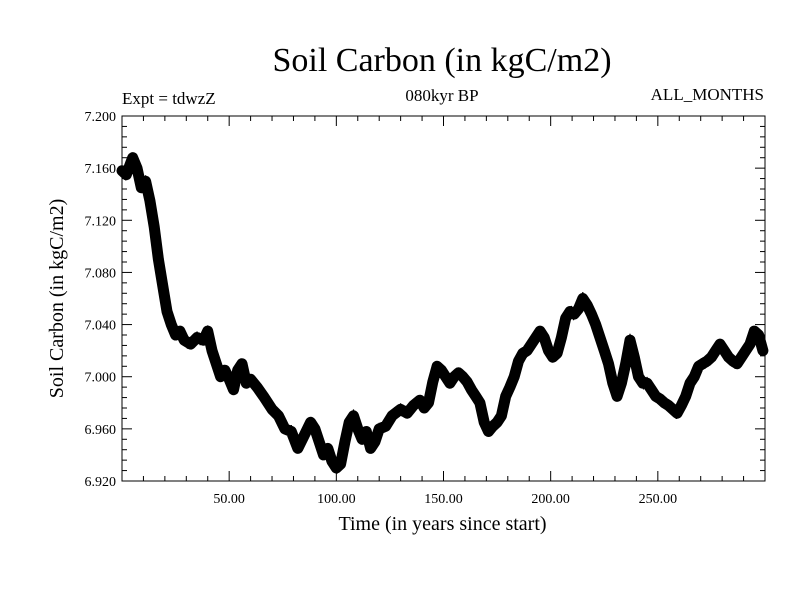 The image size is (800, 600). What do you see at coordinates (101, 273) in the screenshot?
I see `y-tick-label: 7.080` at bounding box center [101, 273].